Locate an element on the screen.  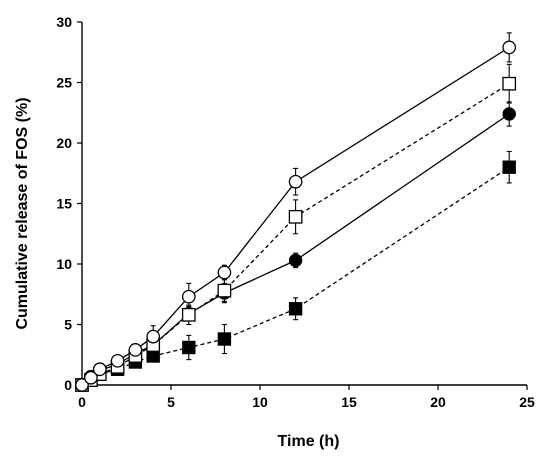
y-tick-label: 10 is located at coordinates (64, 264).